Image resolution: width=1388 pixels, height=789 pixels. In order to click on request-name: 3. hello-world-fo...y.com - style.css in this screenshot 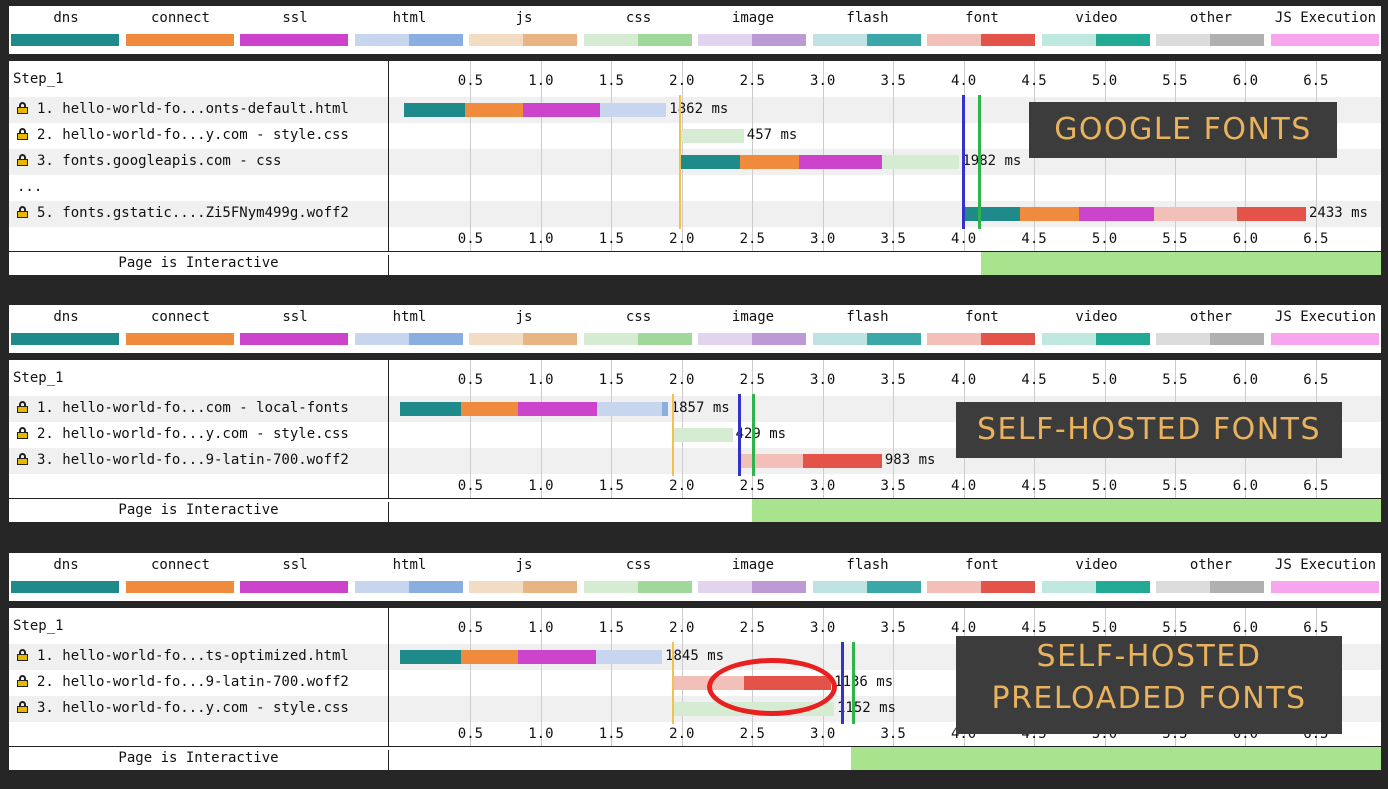, I will do `click(183, 708)`.